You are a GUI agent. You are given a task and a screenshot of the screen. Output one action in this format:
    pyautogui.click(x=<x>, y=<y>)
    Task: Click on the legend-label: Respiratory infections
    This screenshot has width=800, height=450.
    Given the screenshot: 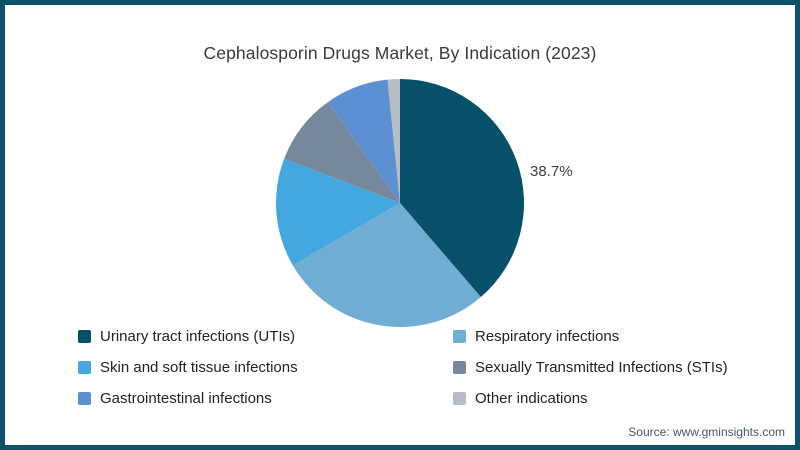 What is the action you would take?
    pyautogui.click(x=547, y=336)
    